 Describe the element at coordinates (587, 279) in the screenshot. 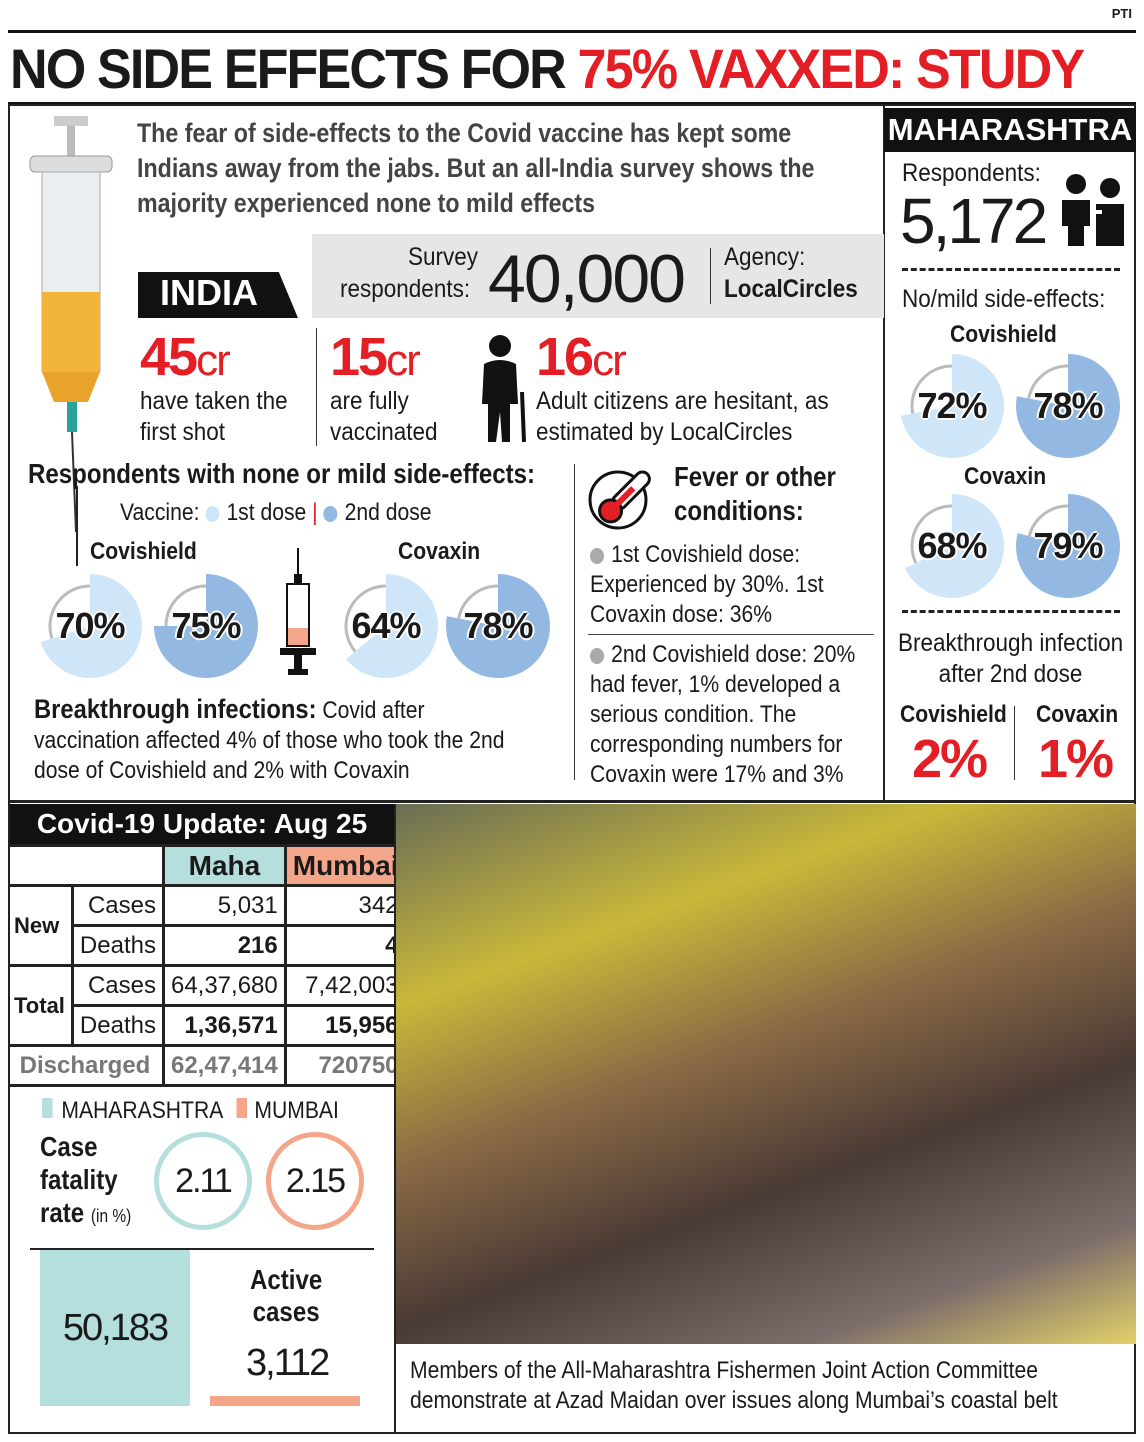

I see `survey-value: 40,000` at that location.